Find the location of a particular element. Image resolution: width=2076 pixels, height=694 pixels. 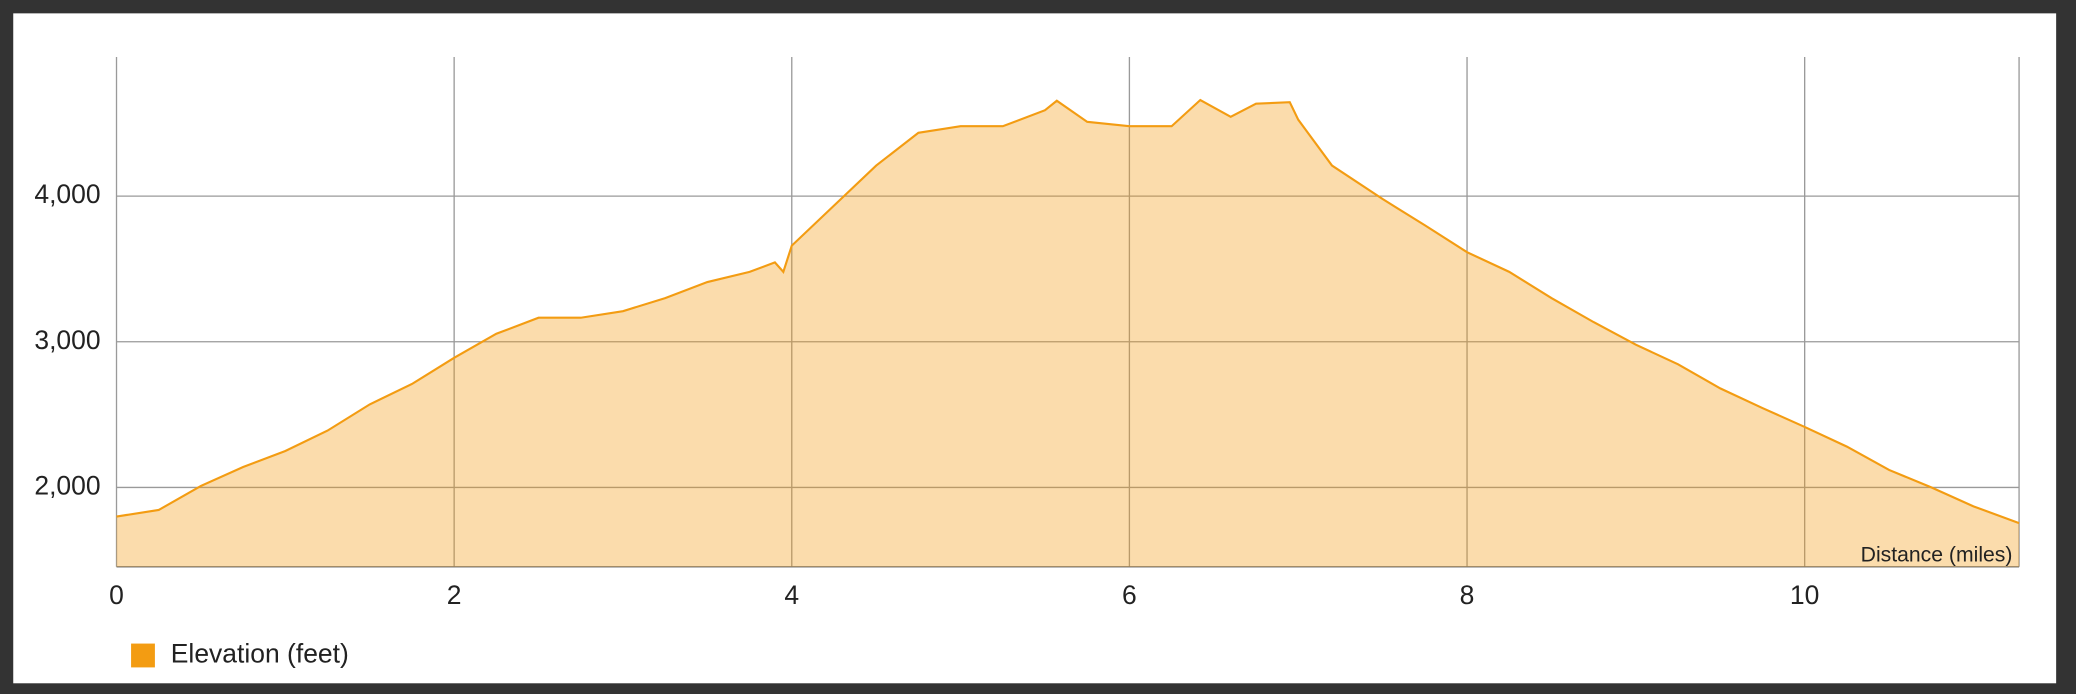

x-tick-label: 0 is located at coordinates (116, 595).